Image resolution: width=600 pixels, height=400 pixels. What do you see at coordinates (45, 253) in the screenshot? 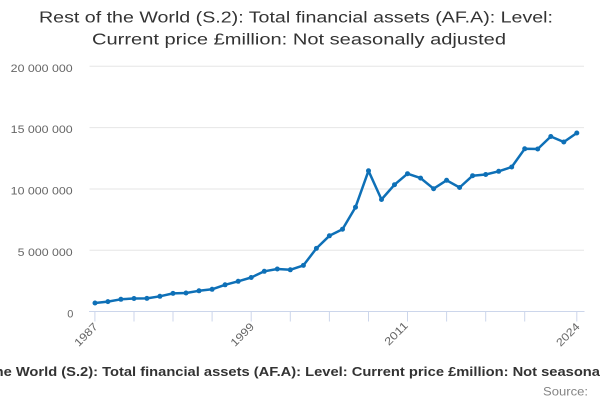
I see `svg-text: 5 000 000` at bounding box center [45, 253].